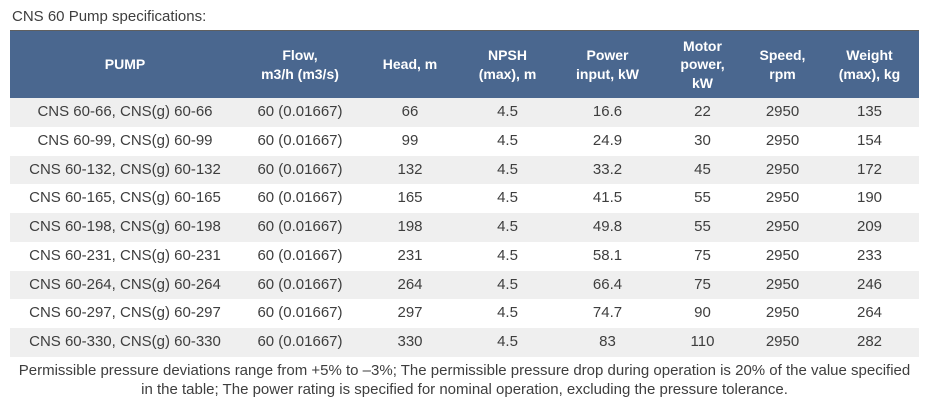 The image size is (929, 416). I want to click on table-cell: 330, so click(410, 341).